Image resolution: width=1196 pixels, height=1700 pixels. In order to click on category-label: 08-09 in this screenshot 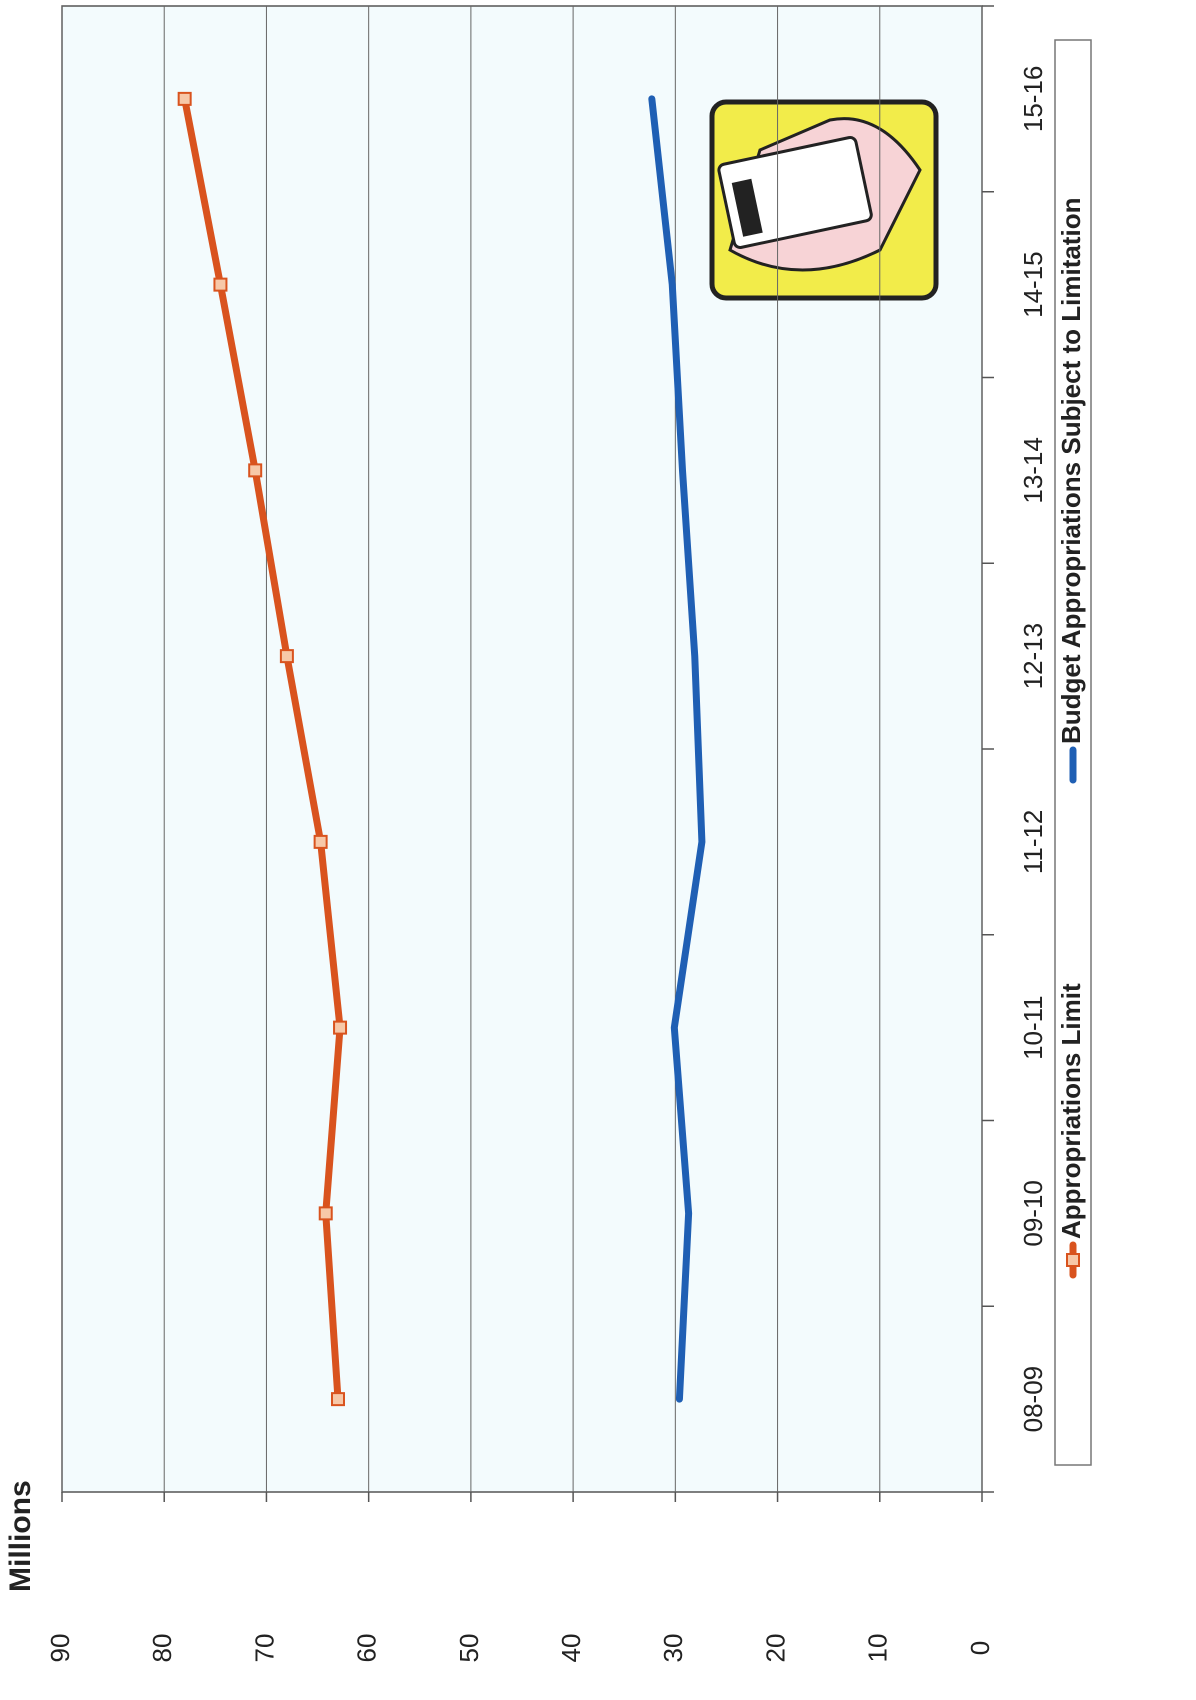, I will do `click(1033, 1399)`.